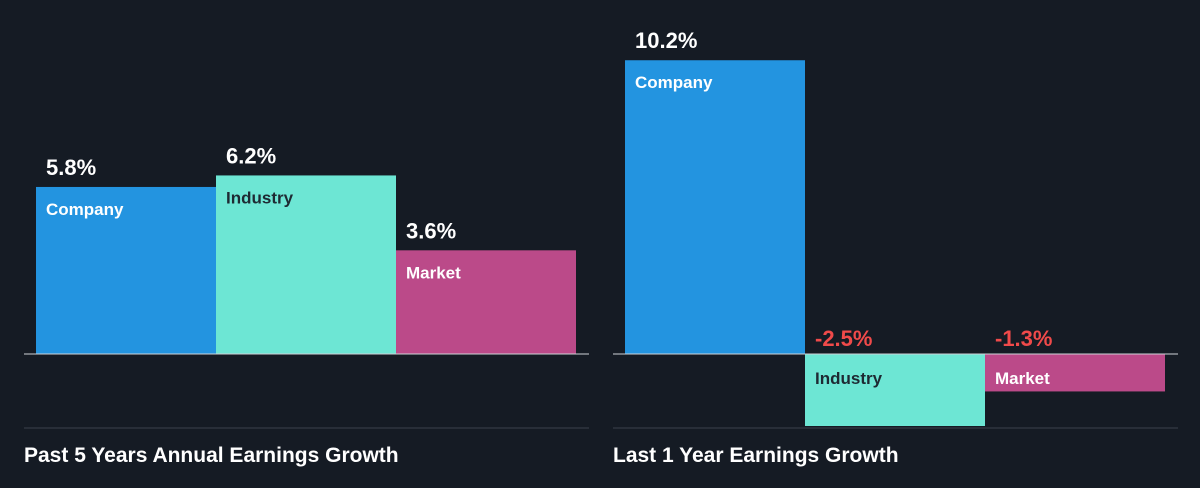  I want to click on value-label-market: 3.6%, so click(431, 230).